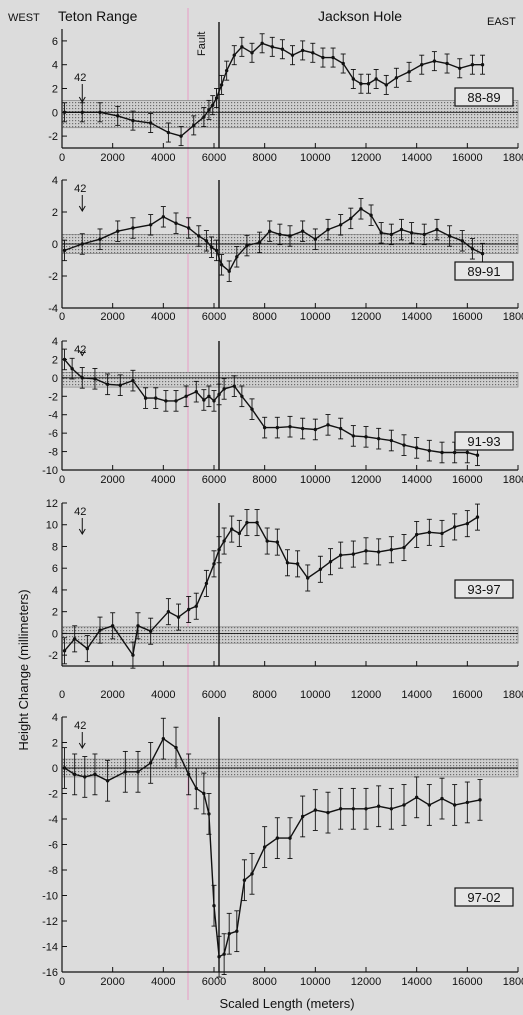 This screenshot has width=523, height=1015. Describe the element at coordinates (366, 158) in the screenshot. I see `x-tick-label: 12000` at that location.